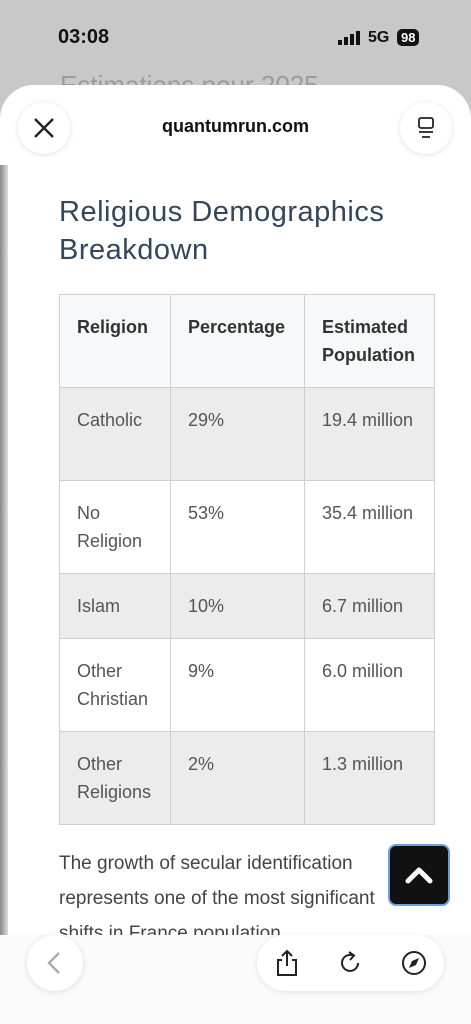 Image resolution: width=471 pixels, height=1024 pixels. Describe the element at coordinates (115, 434) in the screenshot. I see `table-cell: Catholic` at that location.